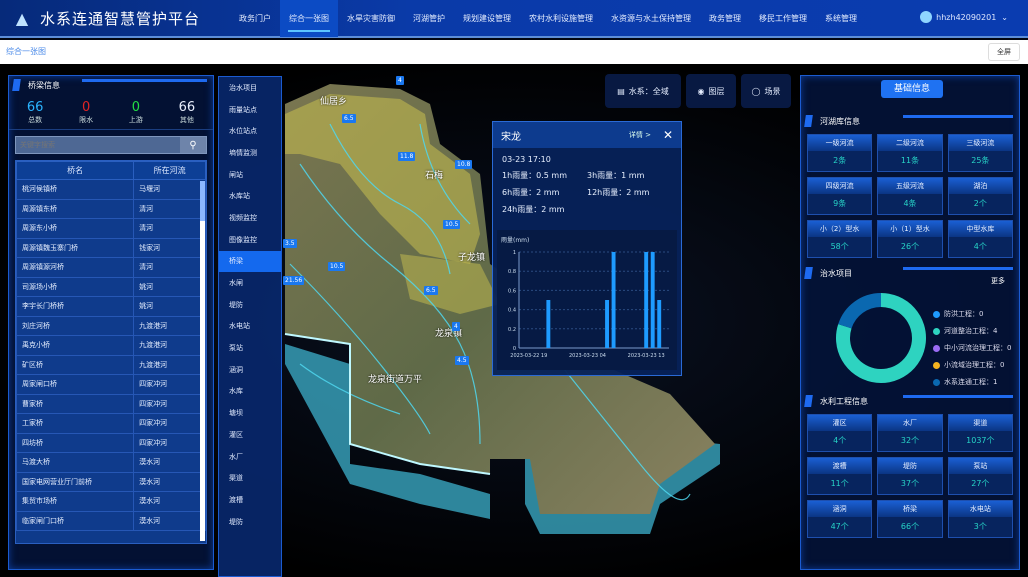  Describe the element at coordinates (972, 348) in the screenshot. I see `legend-item: 中小河流治理工程：0` at that location.